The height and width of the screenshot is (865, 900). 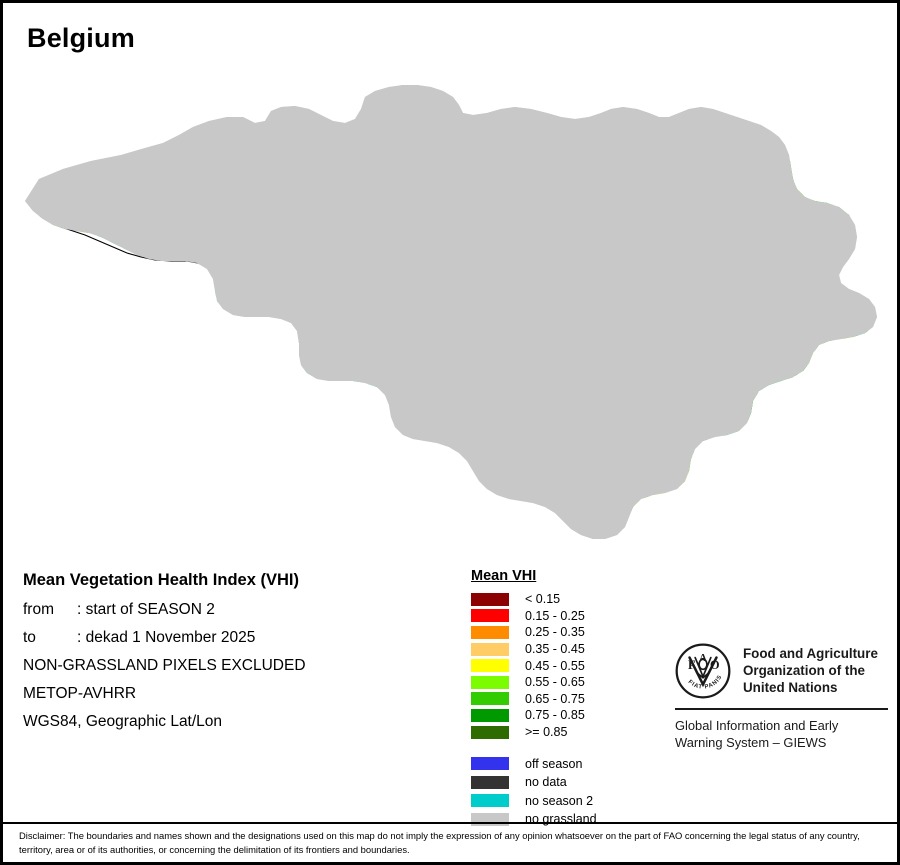 I want to click on disclaimer-divider, so click(x=450, y=823).